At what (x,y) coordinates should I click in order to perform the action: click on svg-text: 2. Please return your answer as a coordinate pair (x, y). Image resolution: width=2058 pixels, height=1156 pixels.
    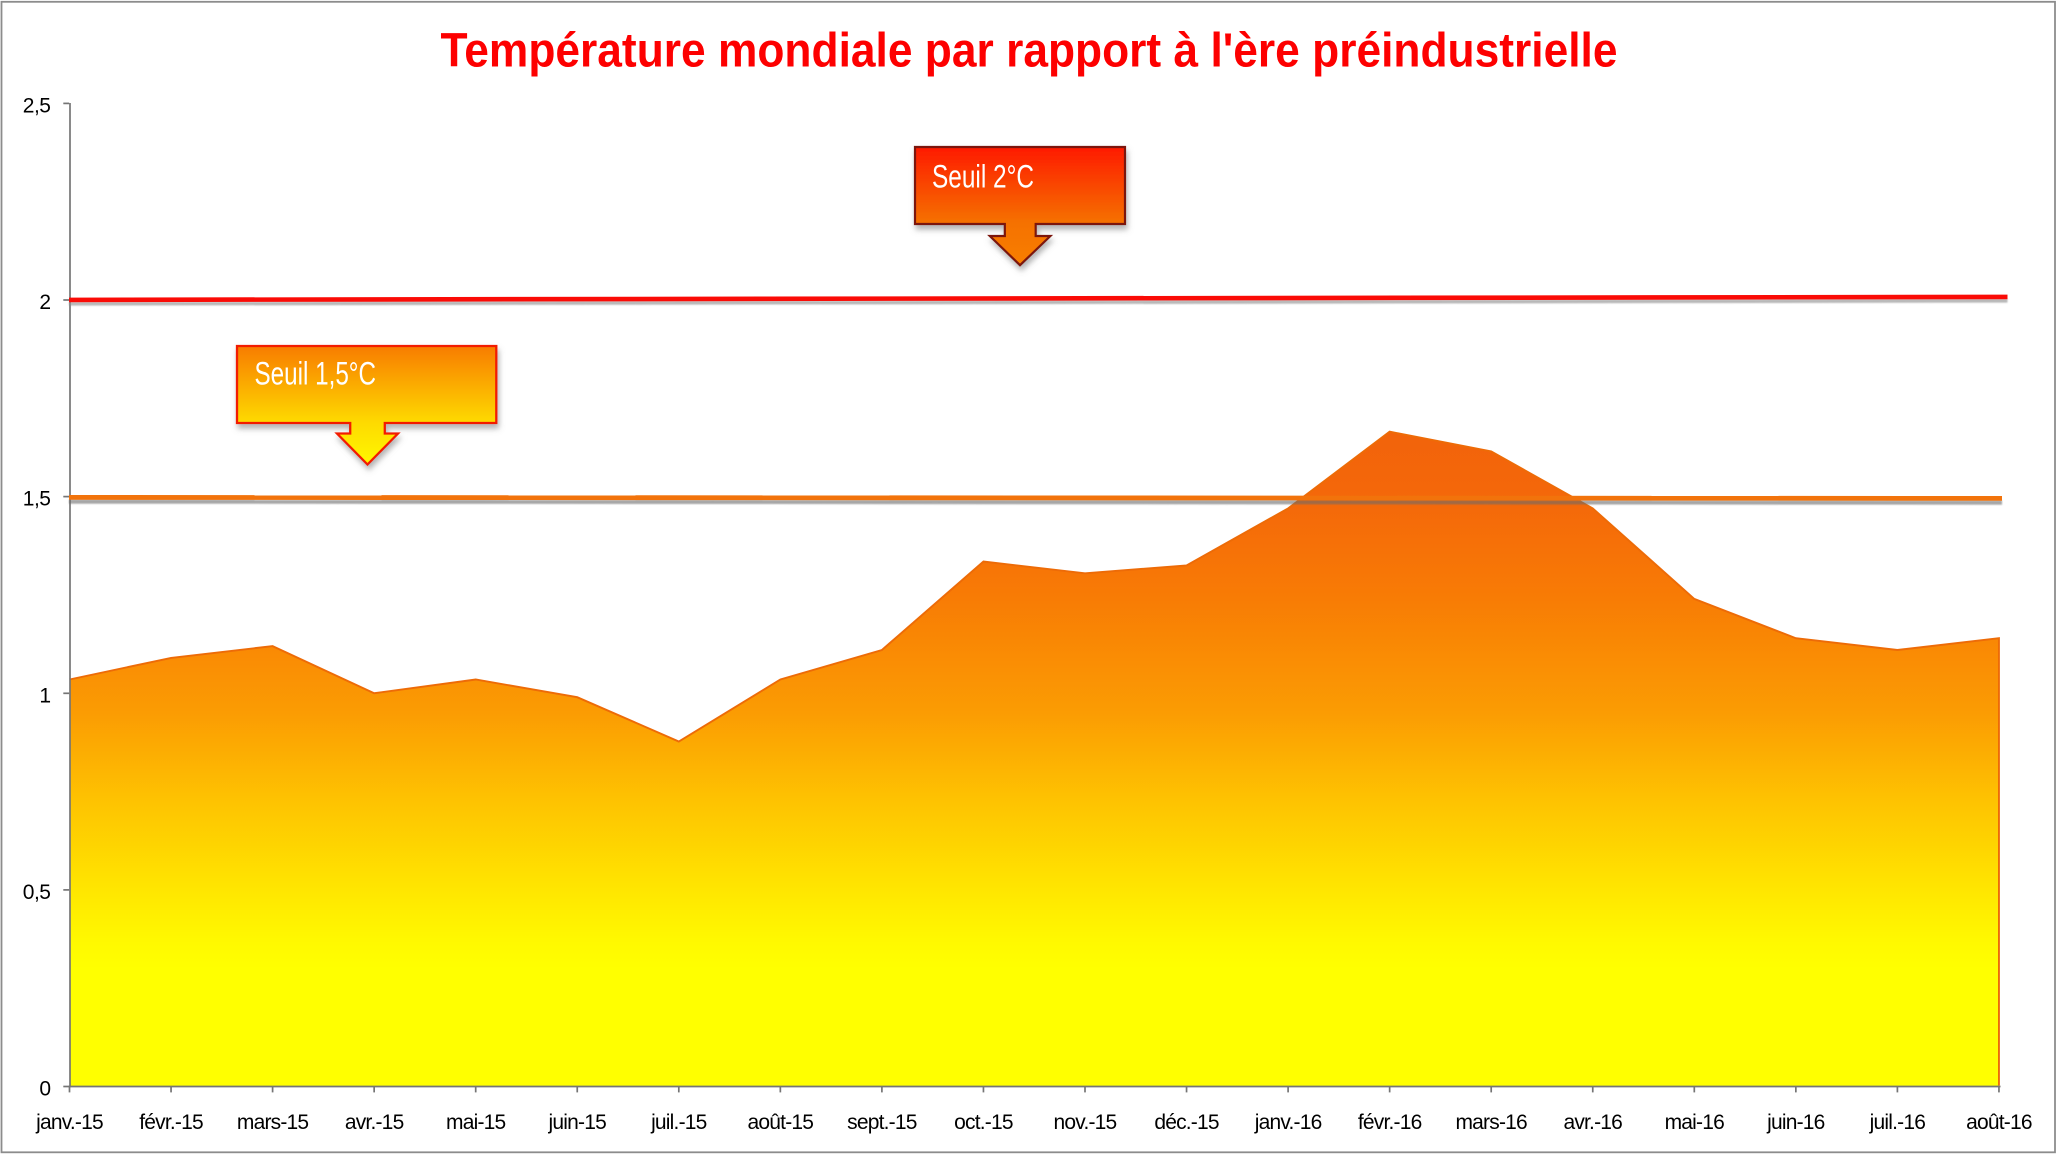
    Looking at the image, I should click on (44, 302).